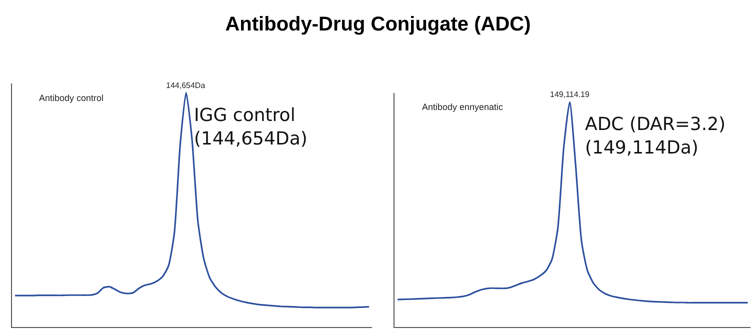 The image size is (756, 333). What do you see at coordinates (463, 107) in the screenshot?
I see `annotation: Antibody ennyenatic` at bounding box center [463, 107].